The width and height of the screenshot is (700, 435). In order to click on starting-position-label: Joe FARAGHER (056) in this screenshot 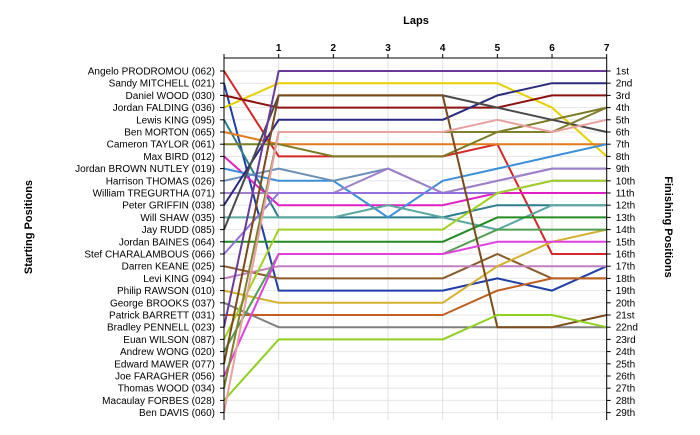, I will do `click(165, 377)`.